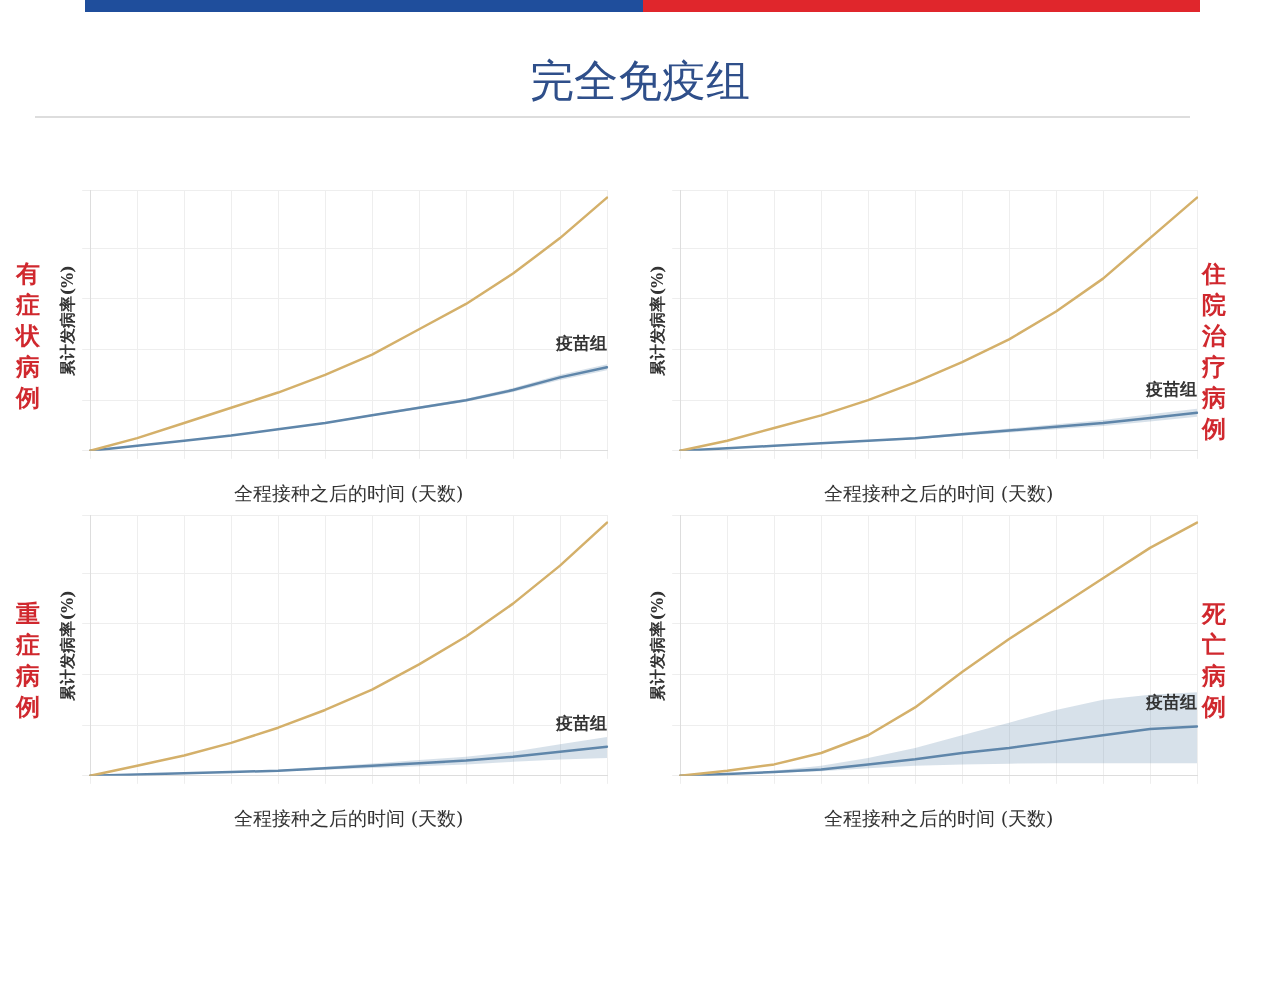 Image resolution: width=1280 pixels, height=988 pixels. Describe the element at coordinates (640, 81) in the screenshot. I see `text: 完全免疫组` at that location.